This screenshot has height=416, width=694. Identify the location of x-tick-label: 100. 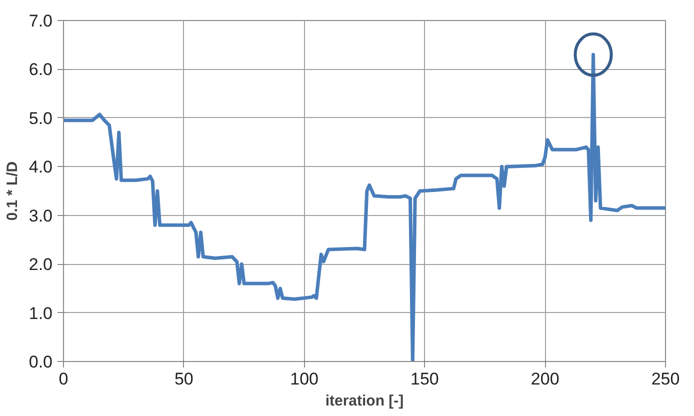
(304, 379).